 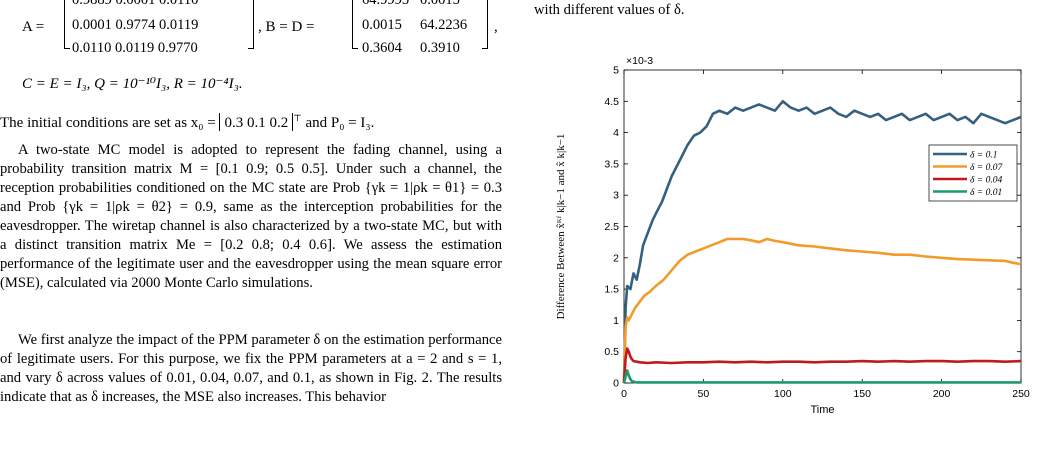 I want to click on matrix-a-row-2: 0.0001 0.9774 0.0119, so click(x=135, y=25).